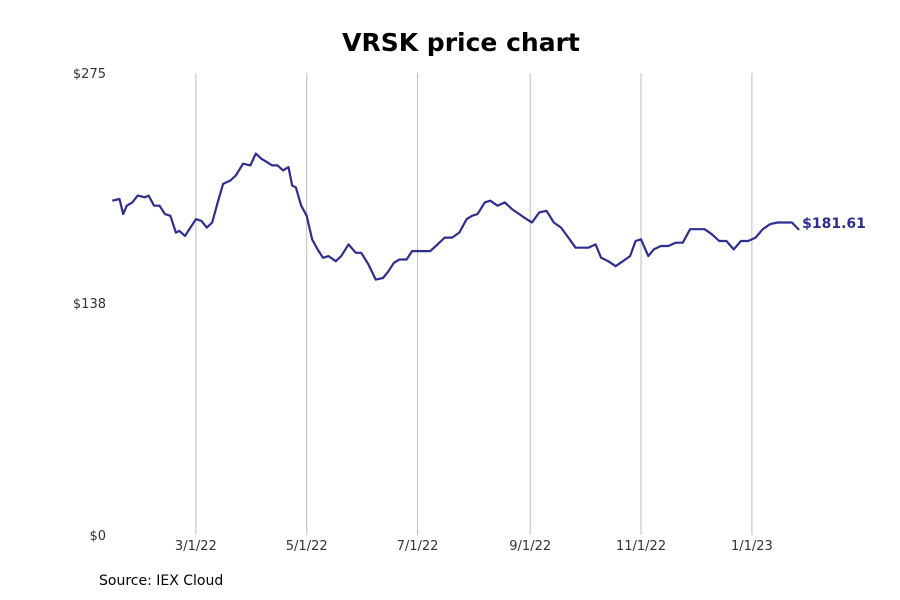 The width and height of the screenshot is (900, 600). I want to click on x-tick-label: 1/1/23, so click(752, 546).